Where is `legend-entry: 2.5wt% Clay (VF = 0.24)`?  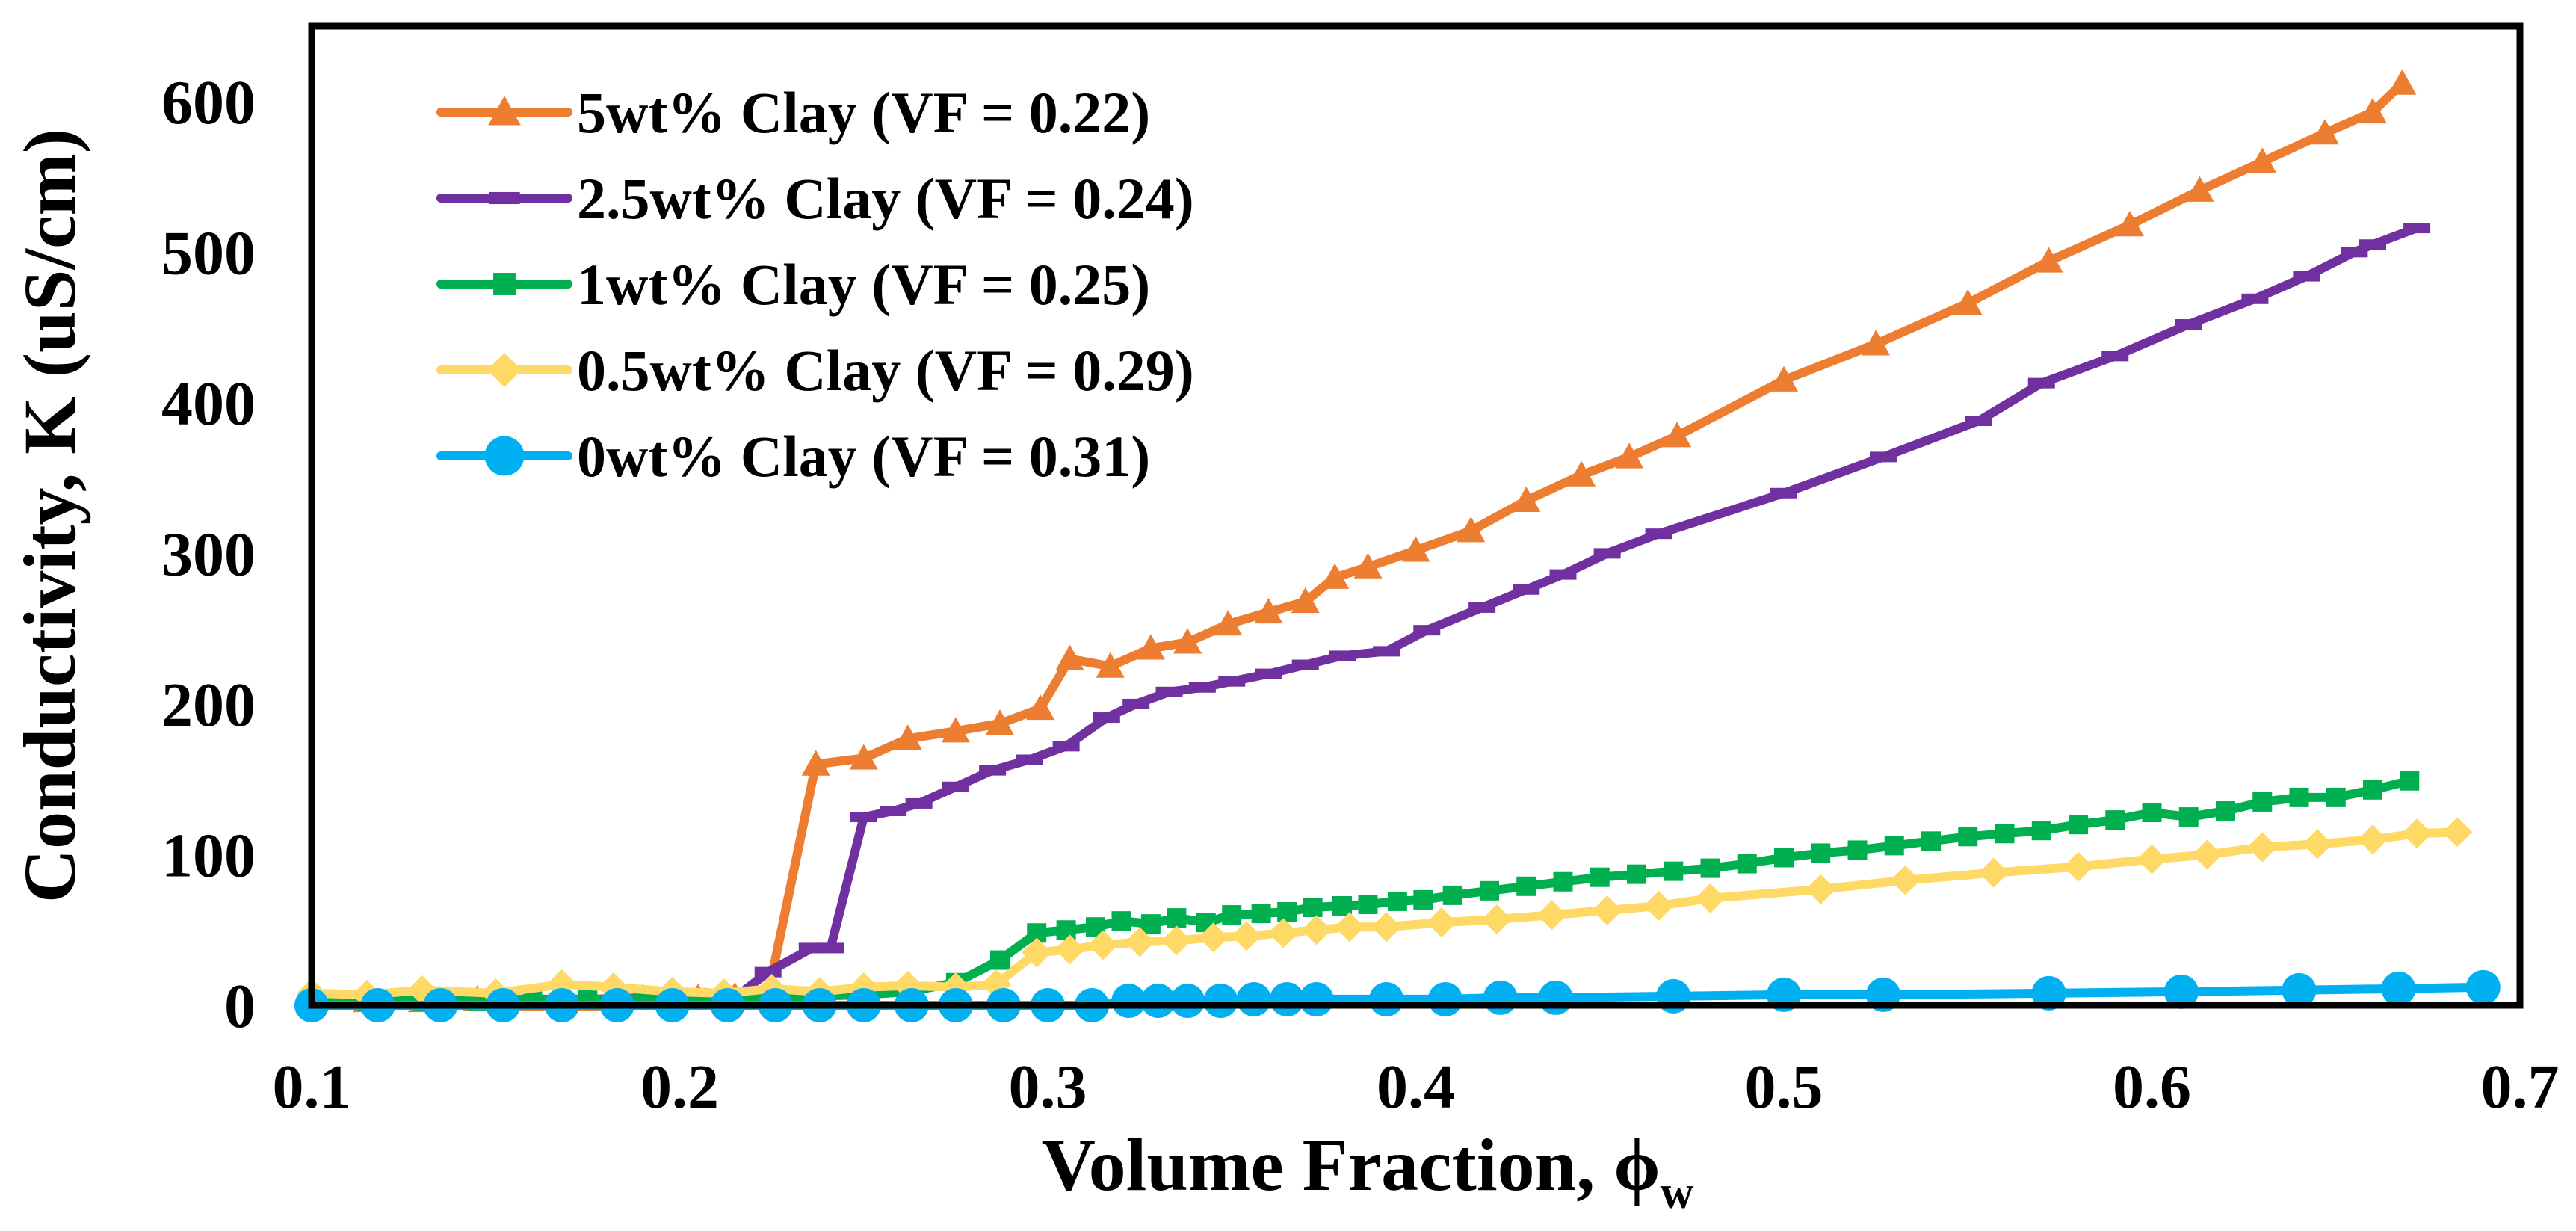 legend-entry: 2.5wt% Clay (VF = 0.24) is located at coordinates (815, 199).